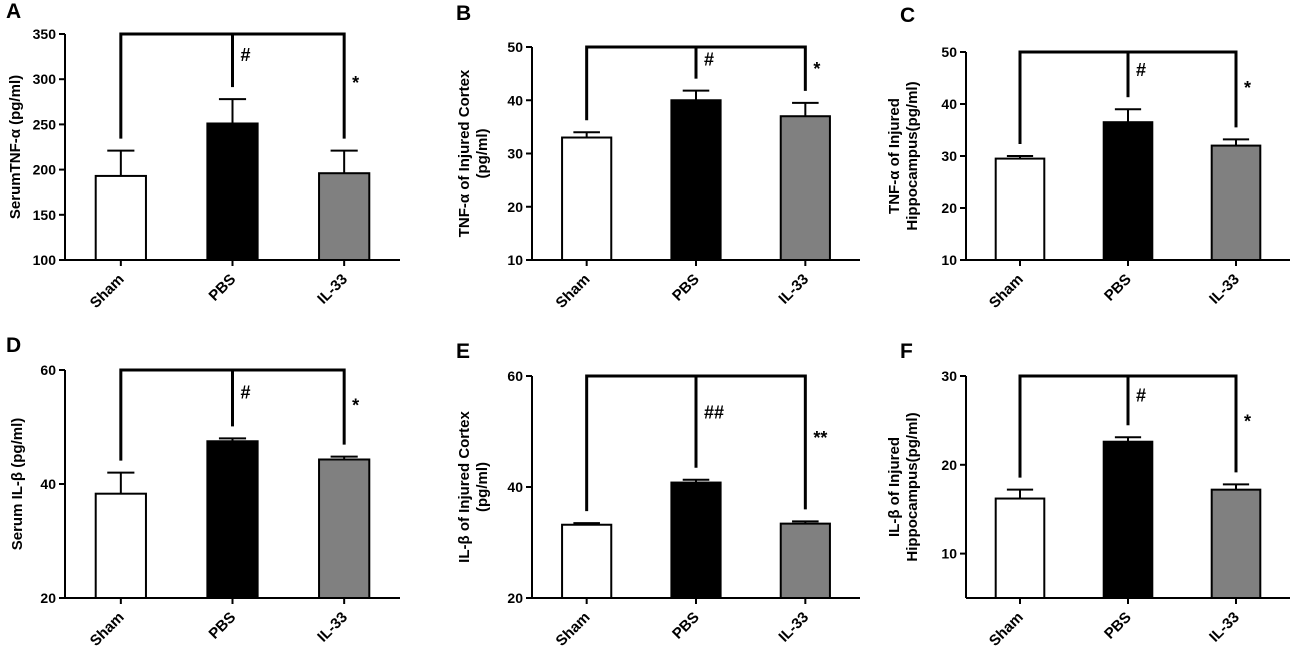 This screenshot has width=1300, height=671. Describe the element at coordinates (15, 147) in the screenshot. I see `y-axis-label: SerumTNF-α (pg/ml)` at that location.